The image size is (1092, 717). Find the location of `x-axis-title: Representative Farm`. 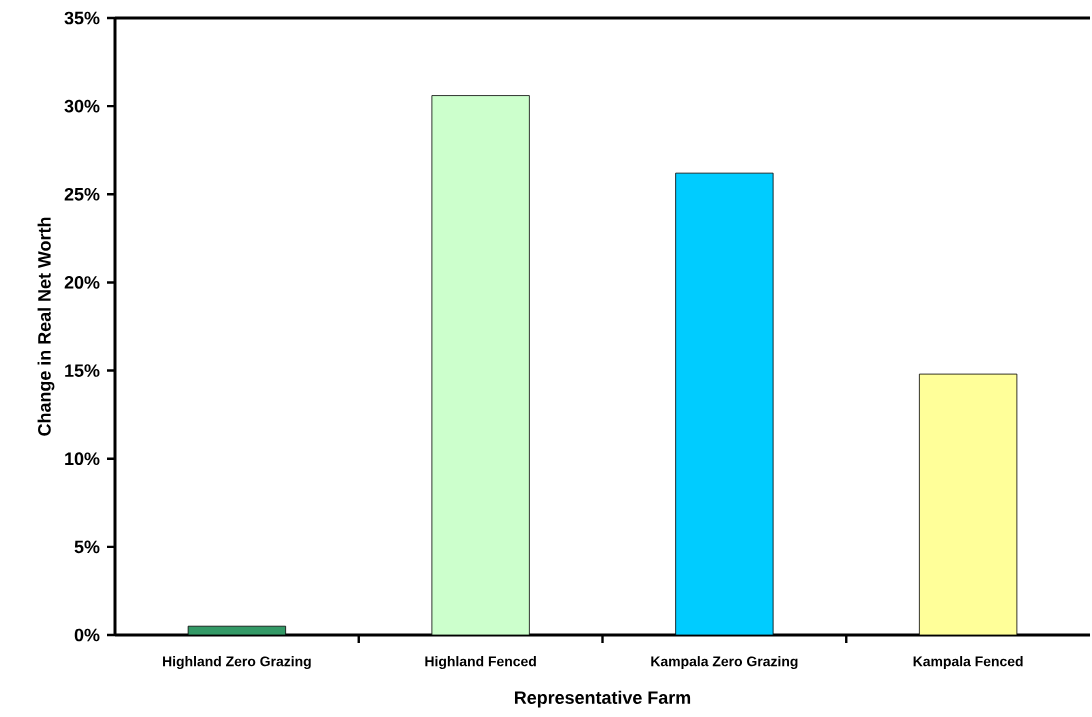

x-axis-title: Representative Farm is located at coordinates (602, 699).